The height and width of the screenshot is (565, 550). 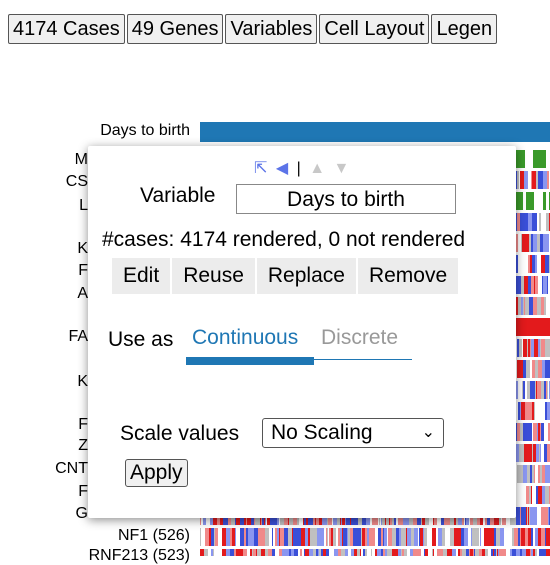 I want to click on variable-name-input: Days to birth, so click(x=346, y=199).